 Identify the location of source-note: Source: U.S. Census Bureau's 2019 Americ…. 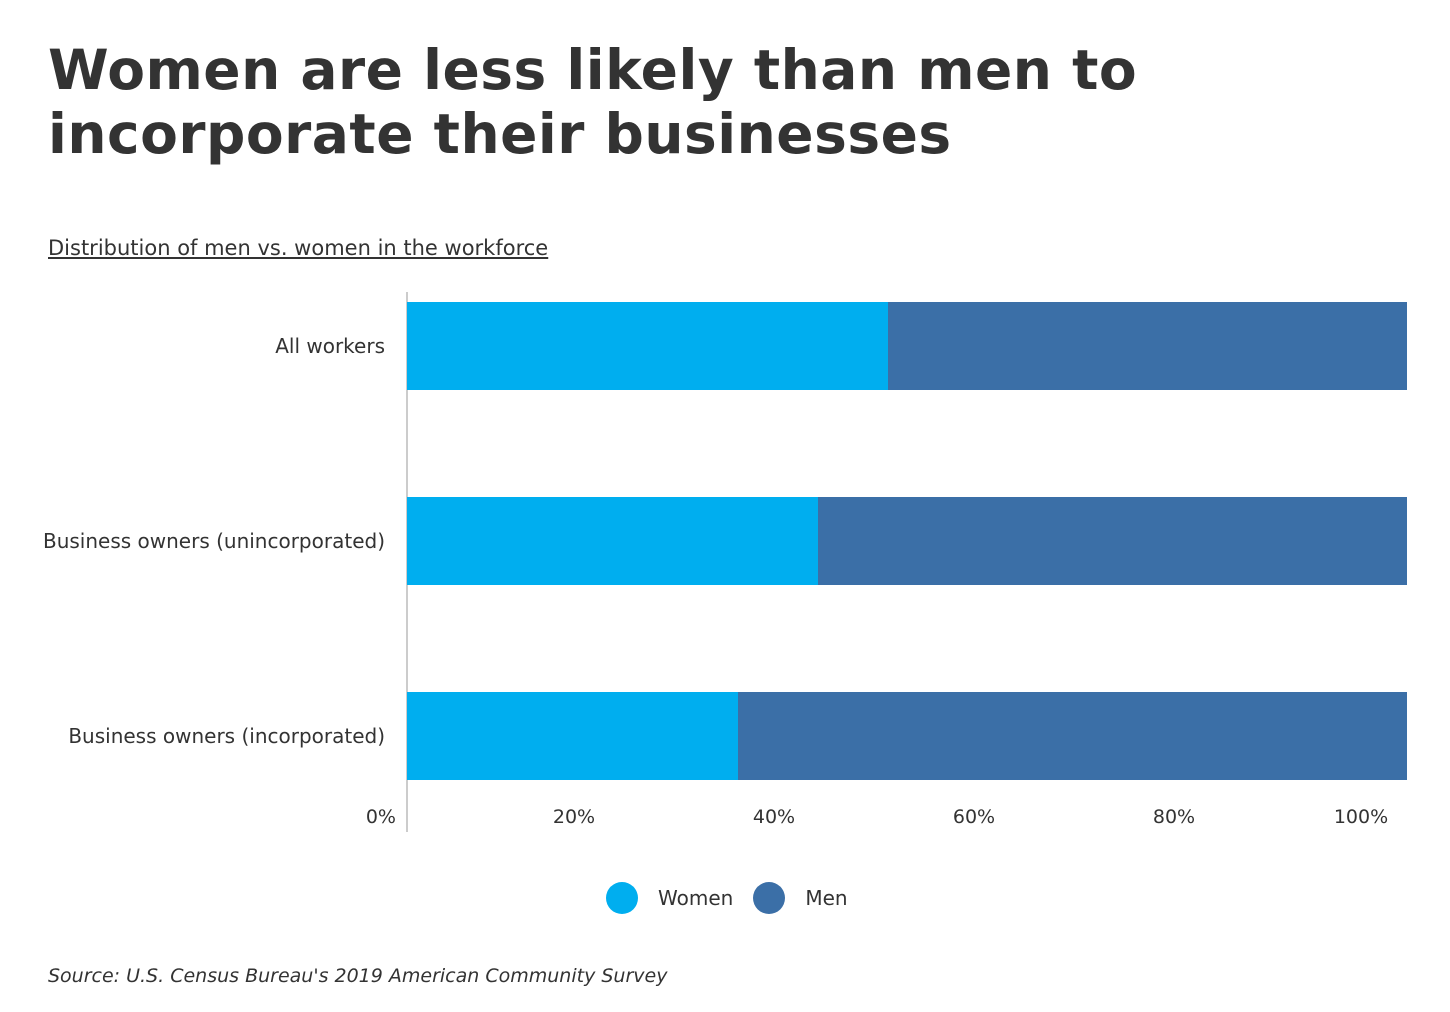
(358, 976).